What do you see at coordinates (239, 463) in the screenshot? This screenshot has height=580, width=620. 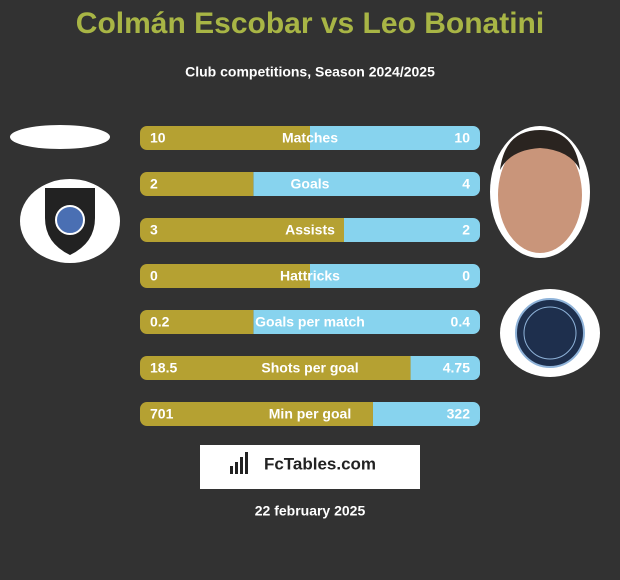 I see `brand-icon` at bounding box center [239, 463].